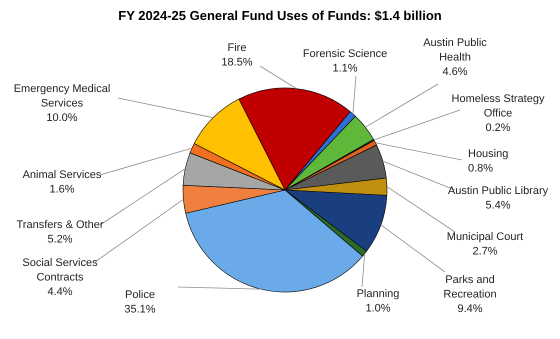 The image size is (560, 339). What do you see at coordinates (498, 206) in the screenshot?
I see `data-label: 5.4%` at bounding box center [498, 206].